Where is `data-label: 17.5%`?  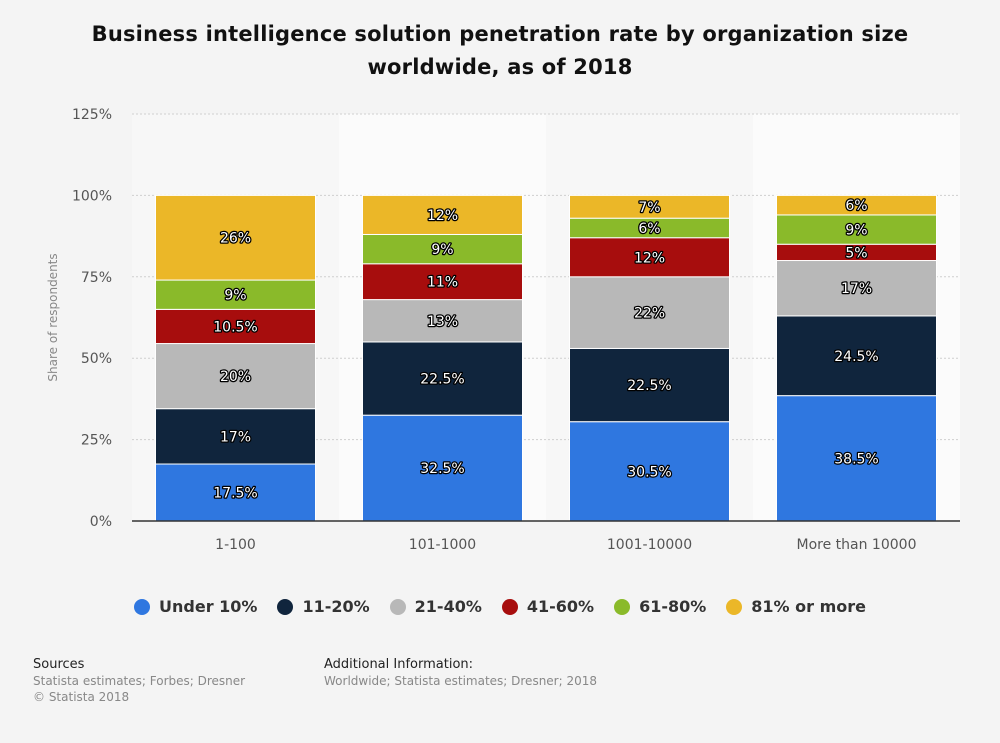
data-label: 17.5% is located at coordinates (235, 494).